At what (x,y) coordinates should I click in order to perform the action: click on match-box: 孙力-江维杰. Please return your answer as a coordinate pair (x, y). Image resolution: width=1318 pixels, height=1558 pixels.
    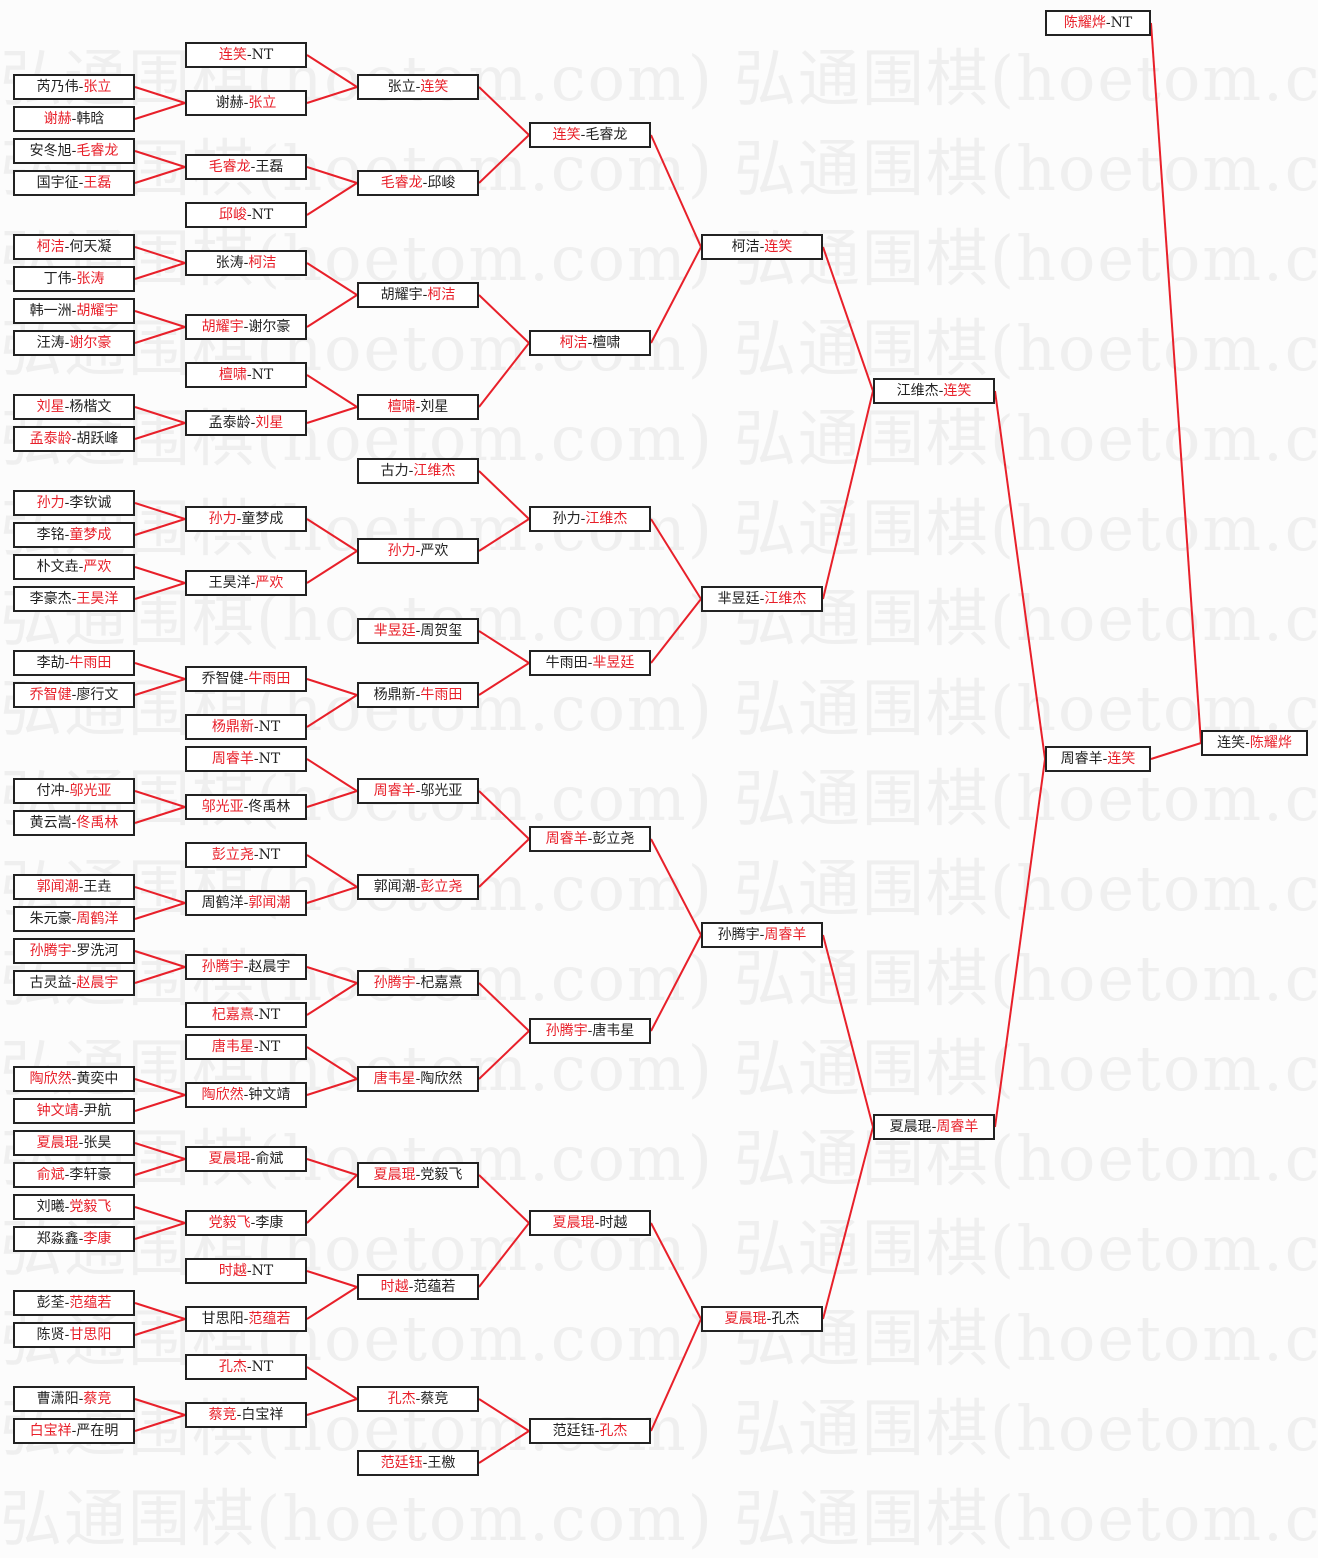
    Looking at the image, I should click on (590, 519).